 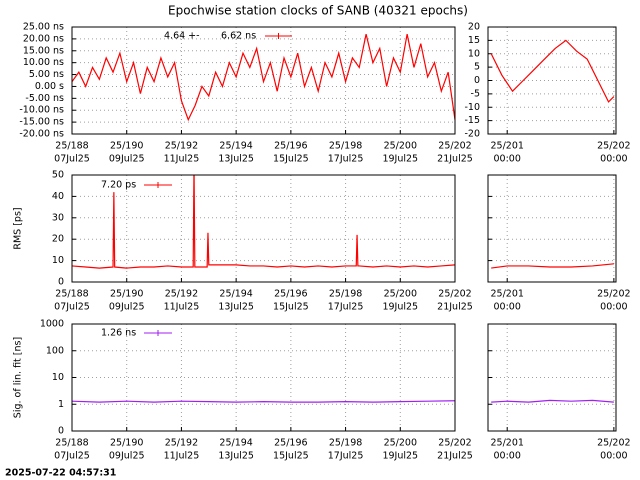 I want to click on y-tick-label: -15.00 ns, so click(x=41, y=122).